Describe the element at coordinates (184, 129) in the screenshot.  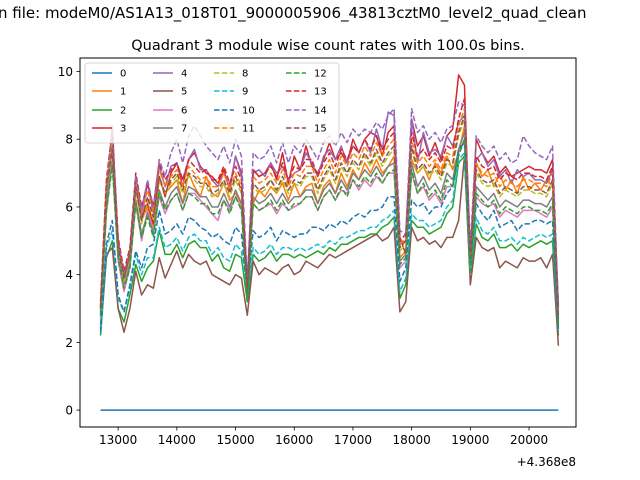
I see `legend-label-7: 7` at that location.